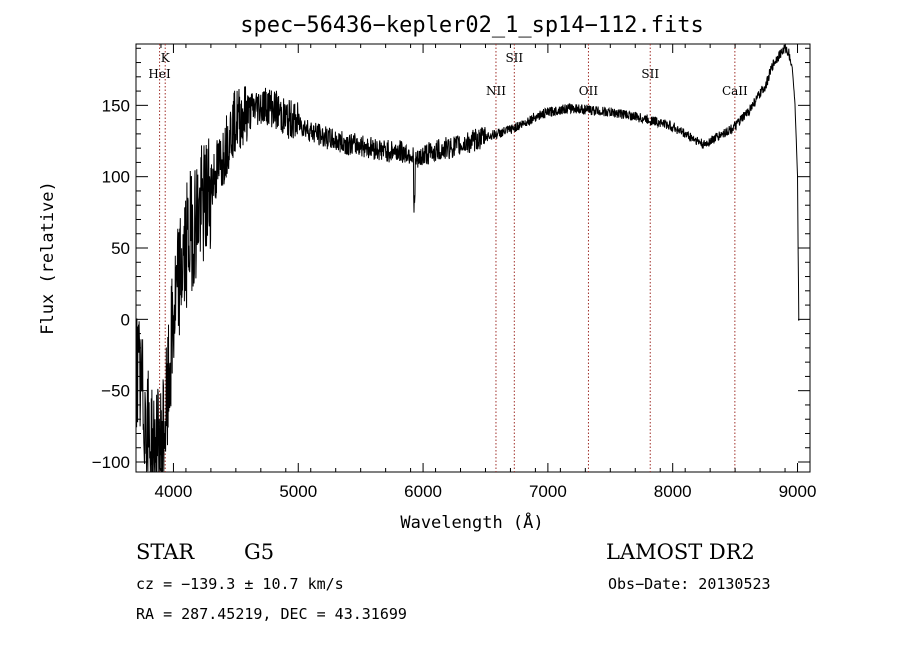  What do you see at coordinates (116, 105) in the screenshot?
I see `y-tick-label: 150` at bounding box center [116, 105].